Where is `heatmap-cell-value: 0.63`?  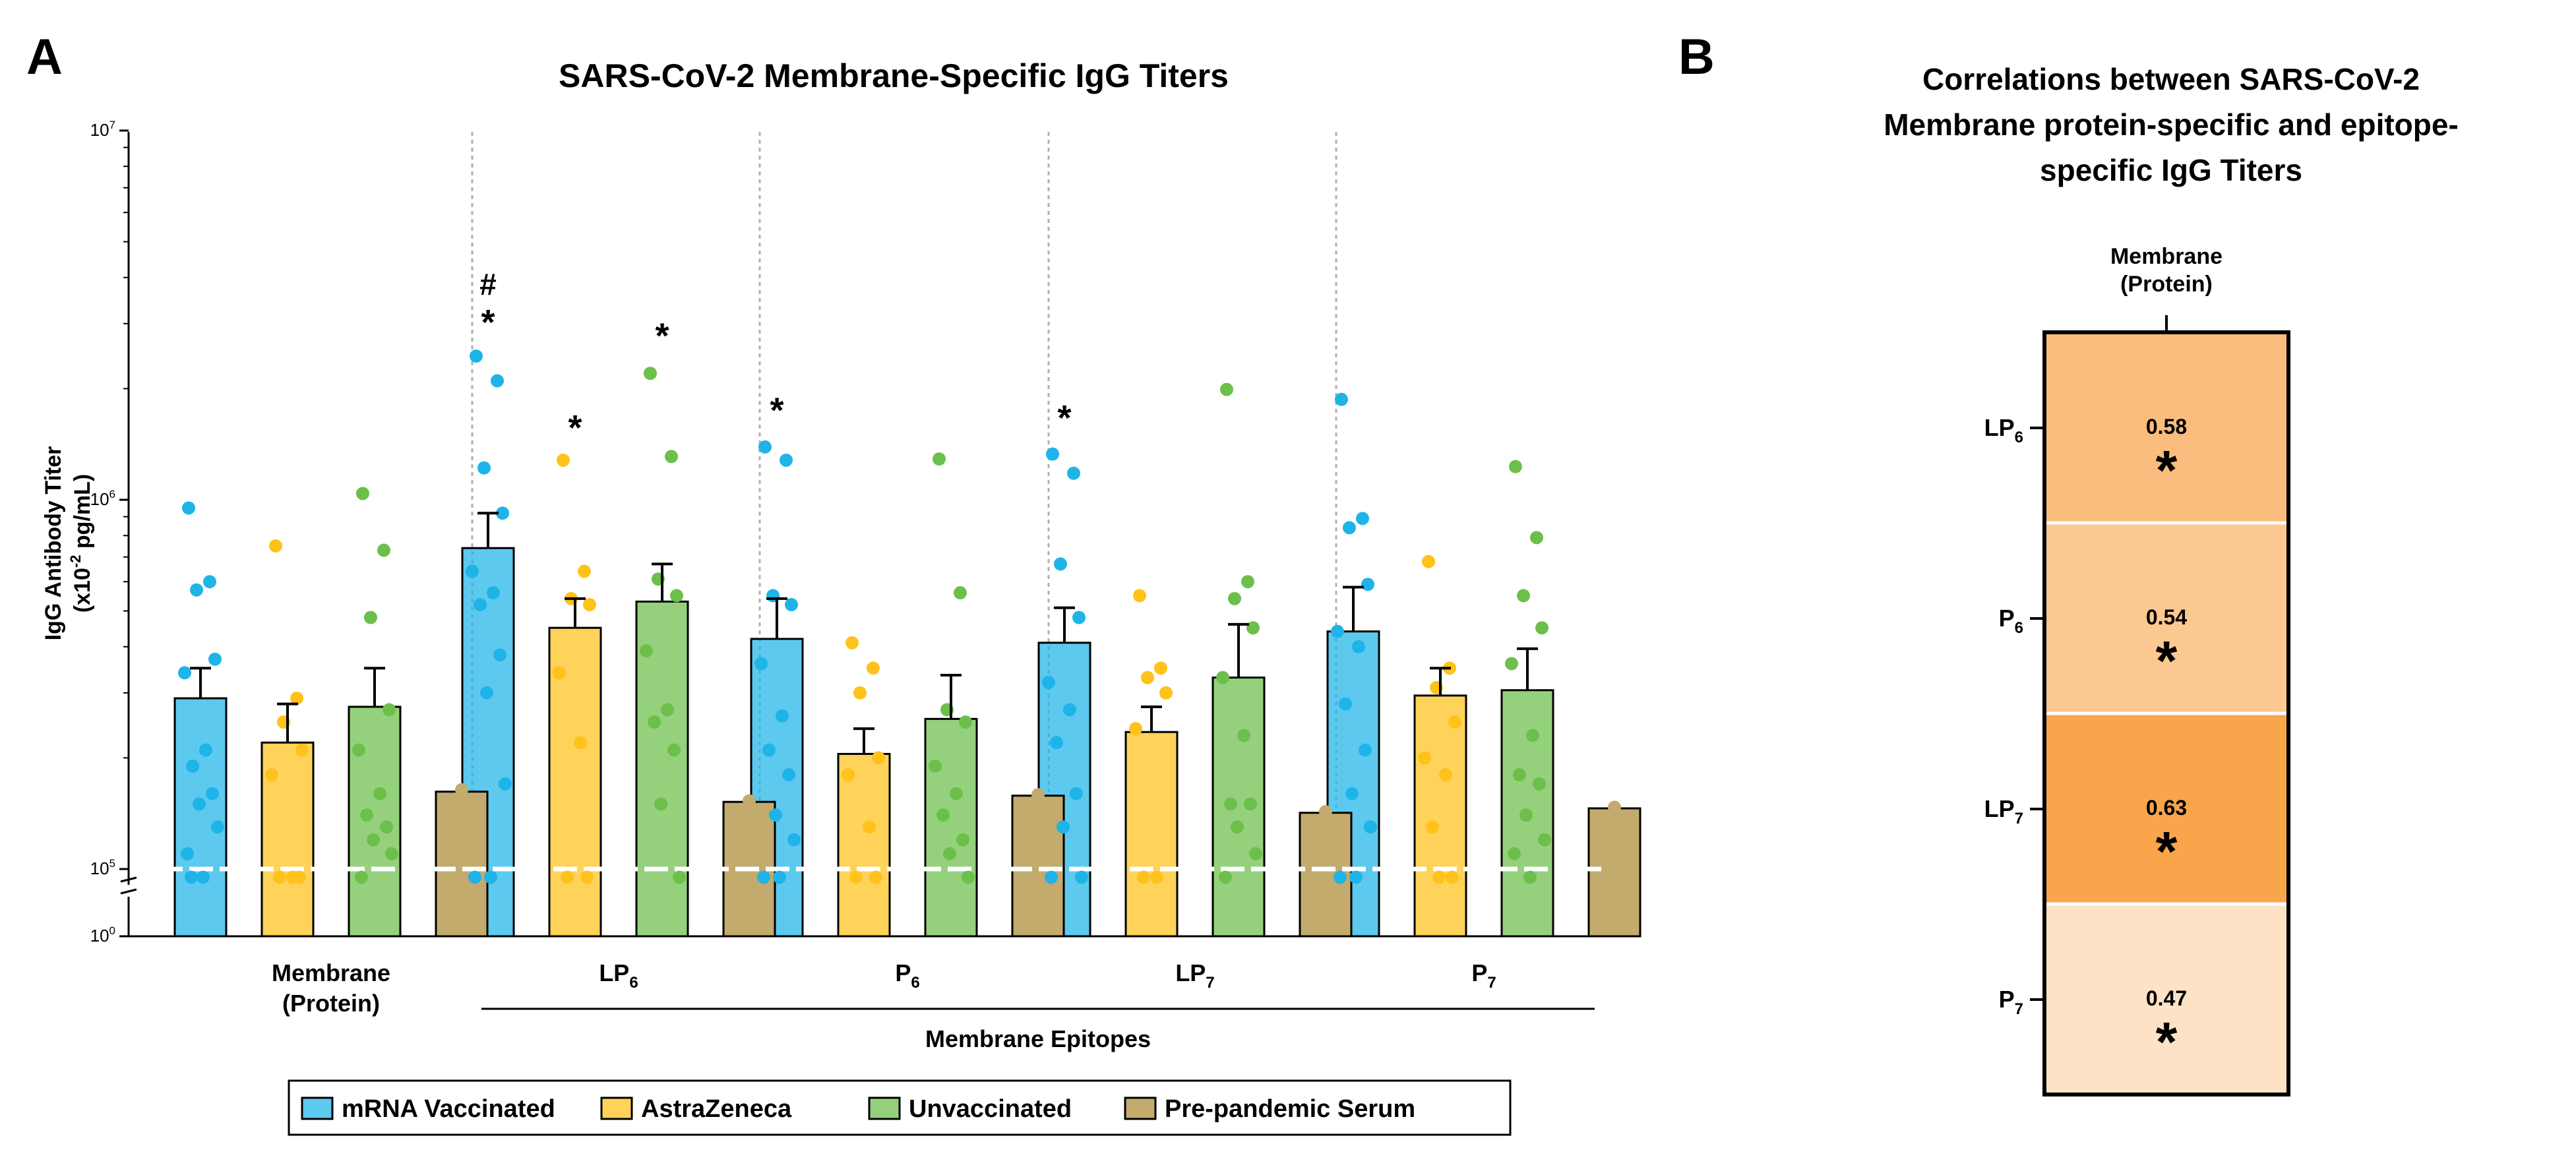
heatmap-cell-value: 0.63 is located at coordinates (2166, 808).